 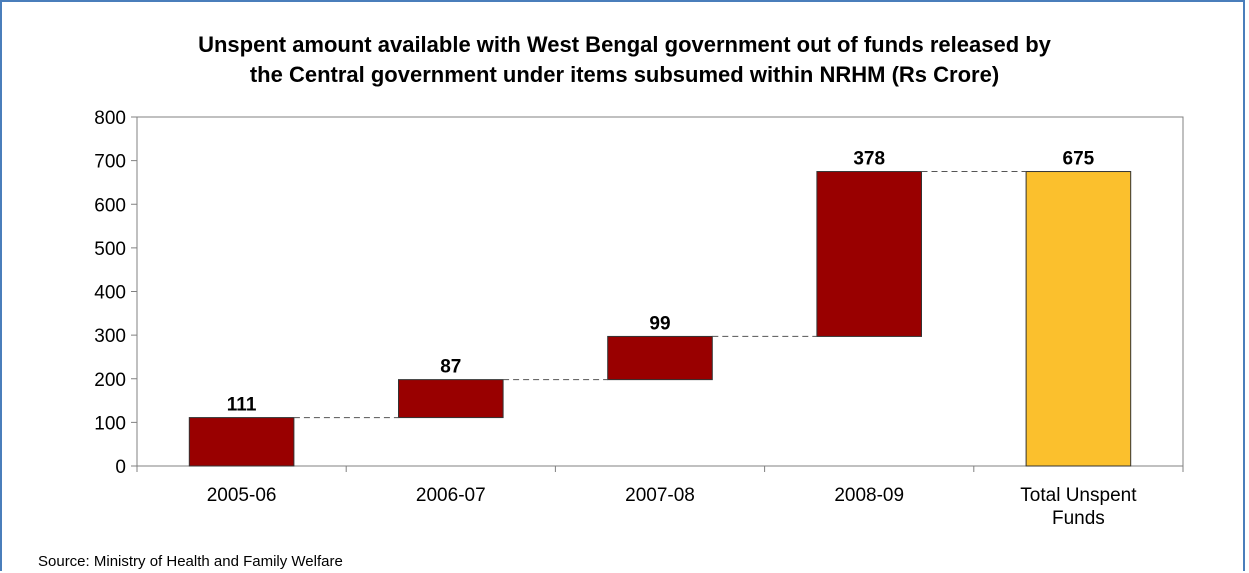 I want to click on y-tick-label: 200, so click(x=110, y=380).